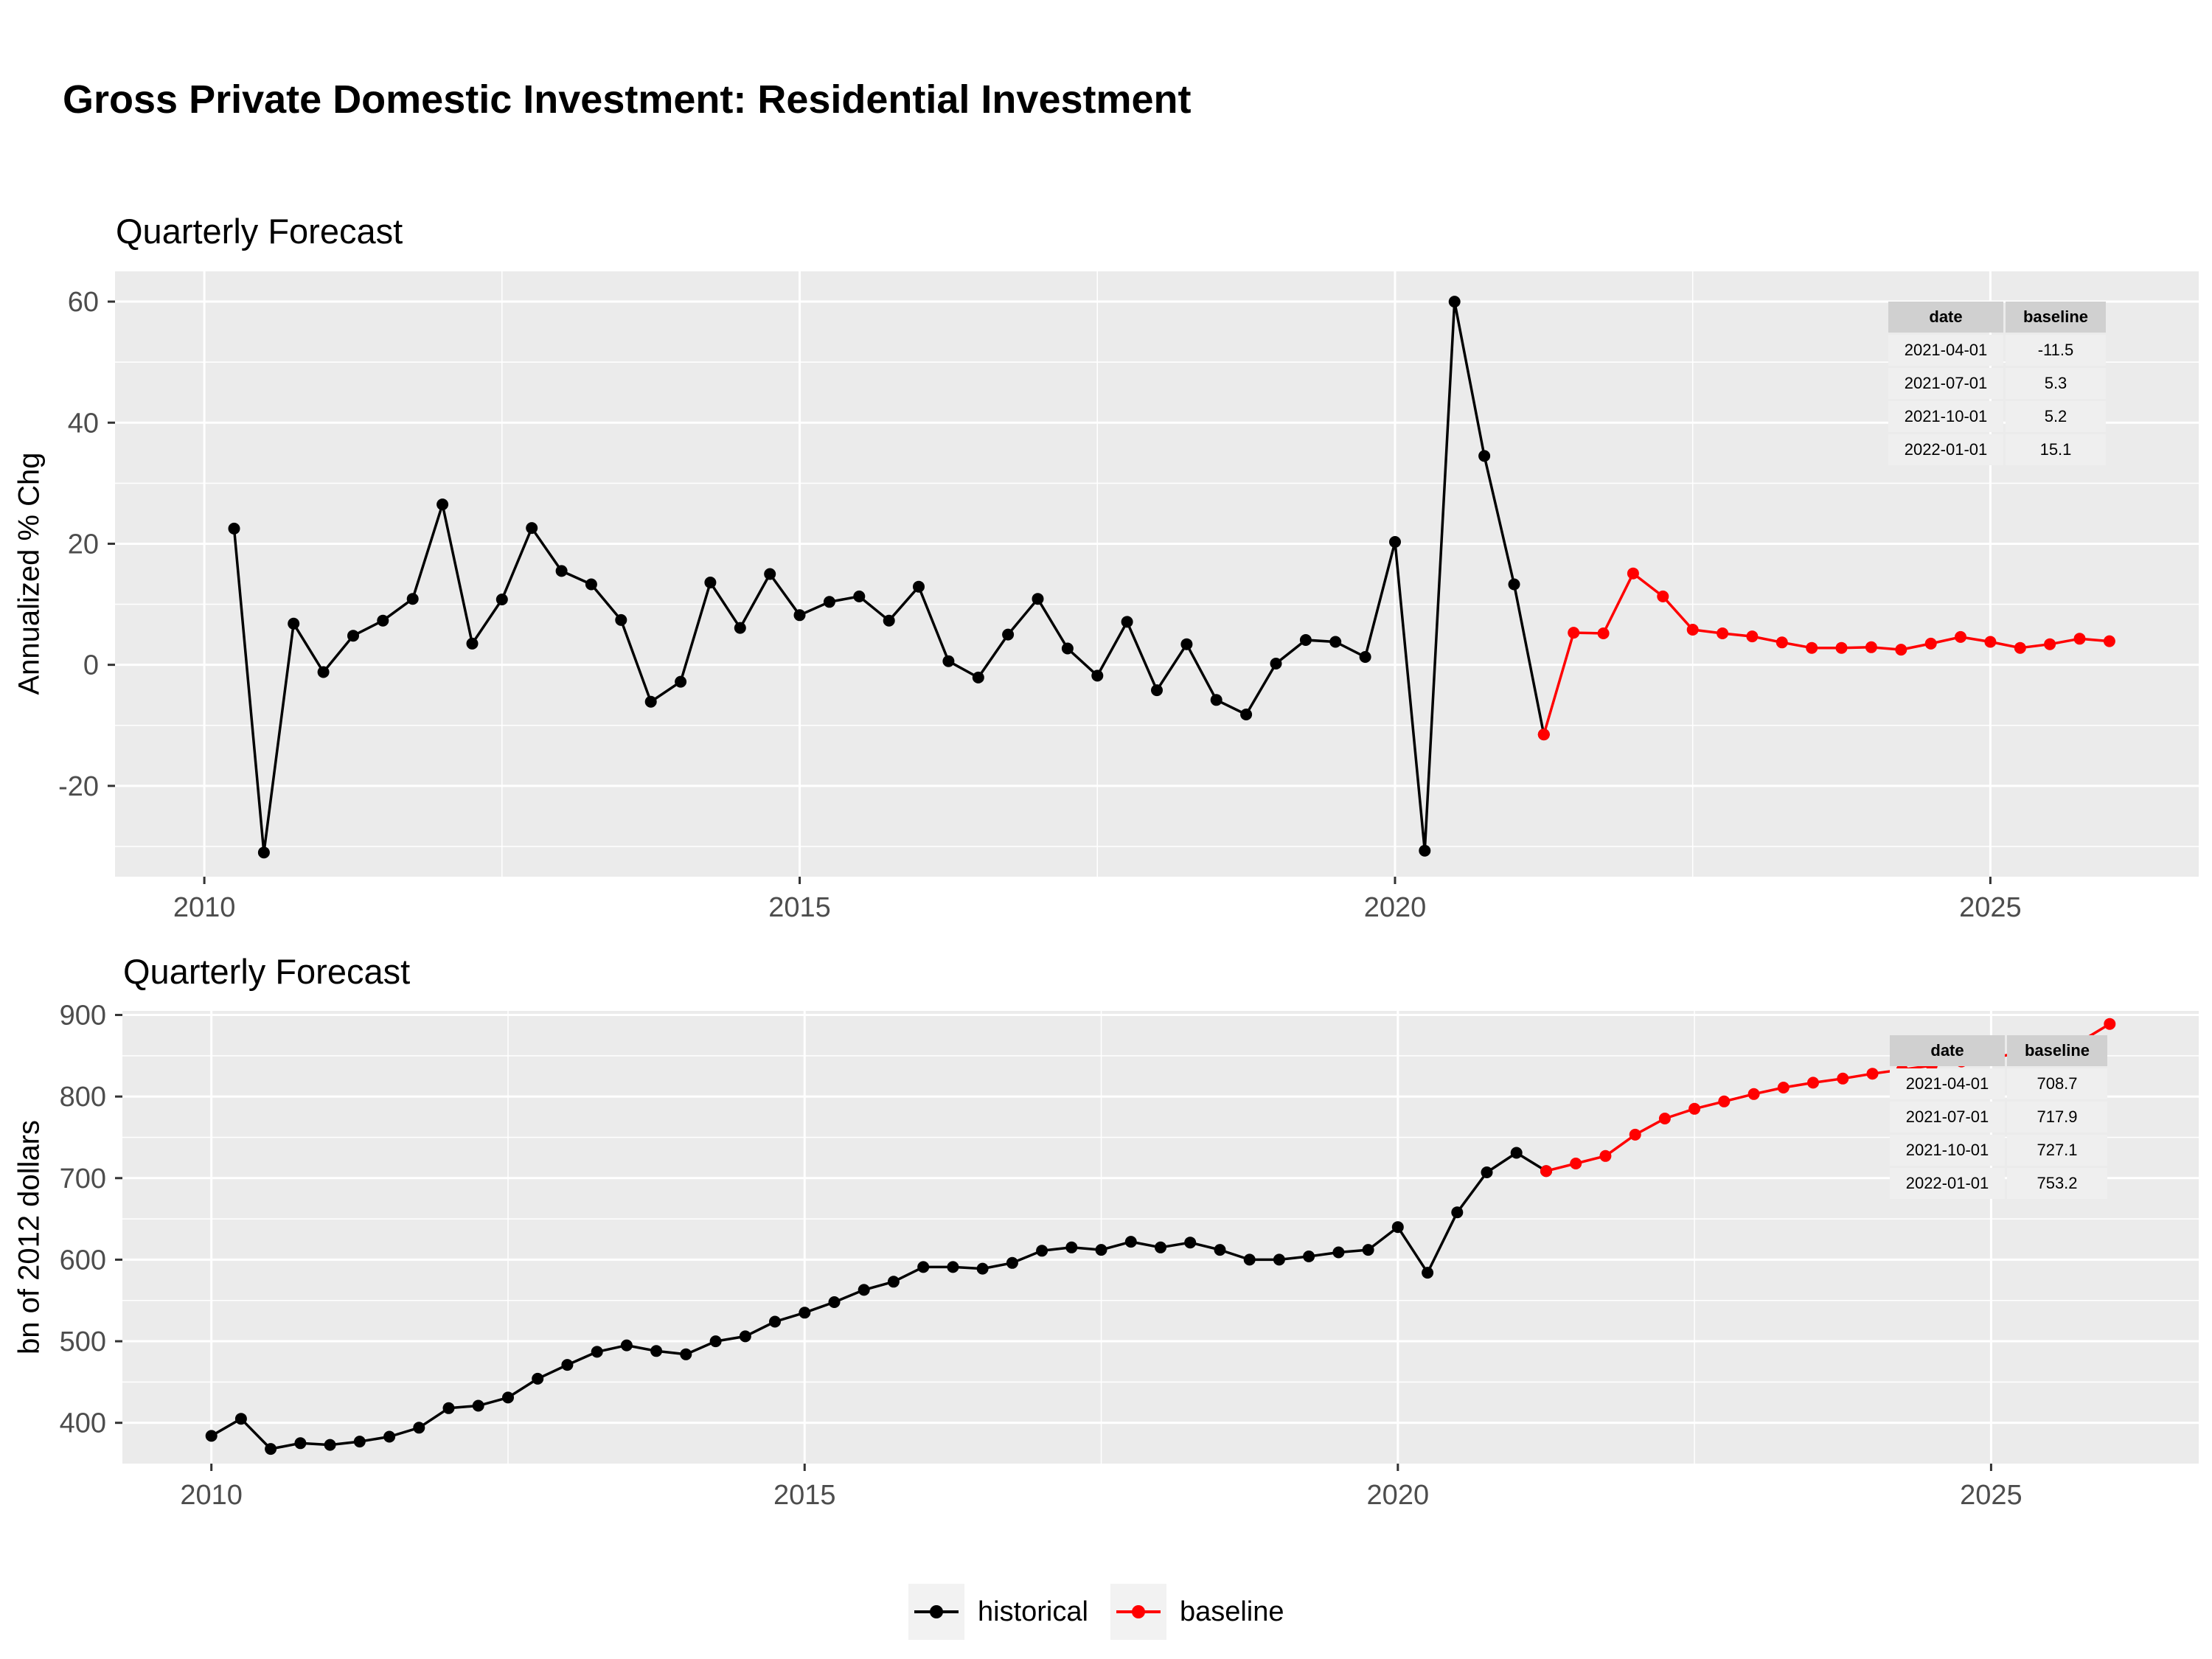 The height and width of the screenshot is (1659, 2212). I want to click on table-cell: 708.7, so click(2057, 1083).